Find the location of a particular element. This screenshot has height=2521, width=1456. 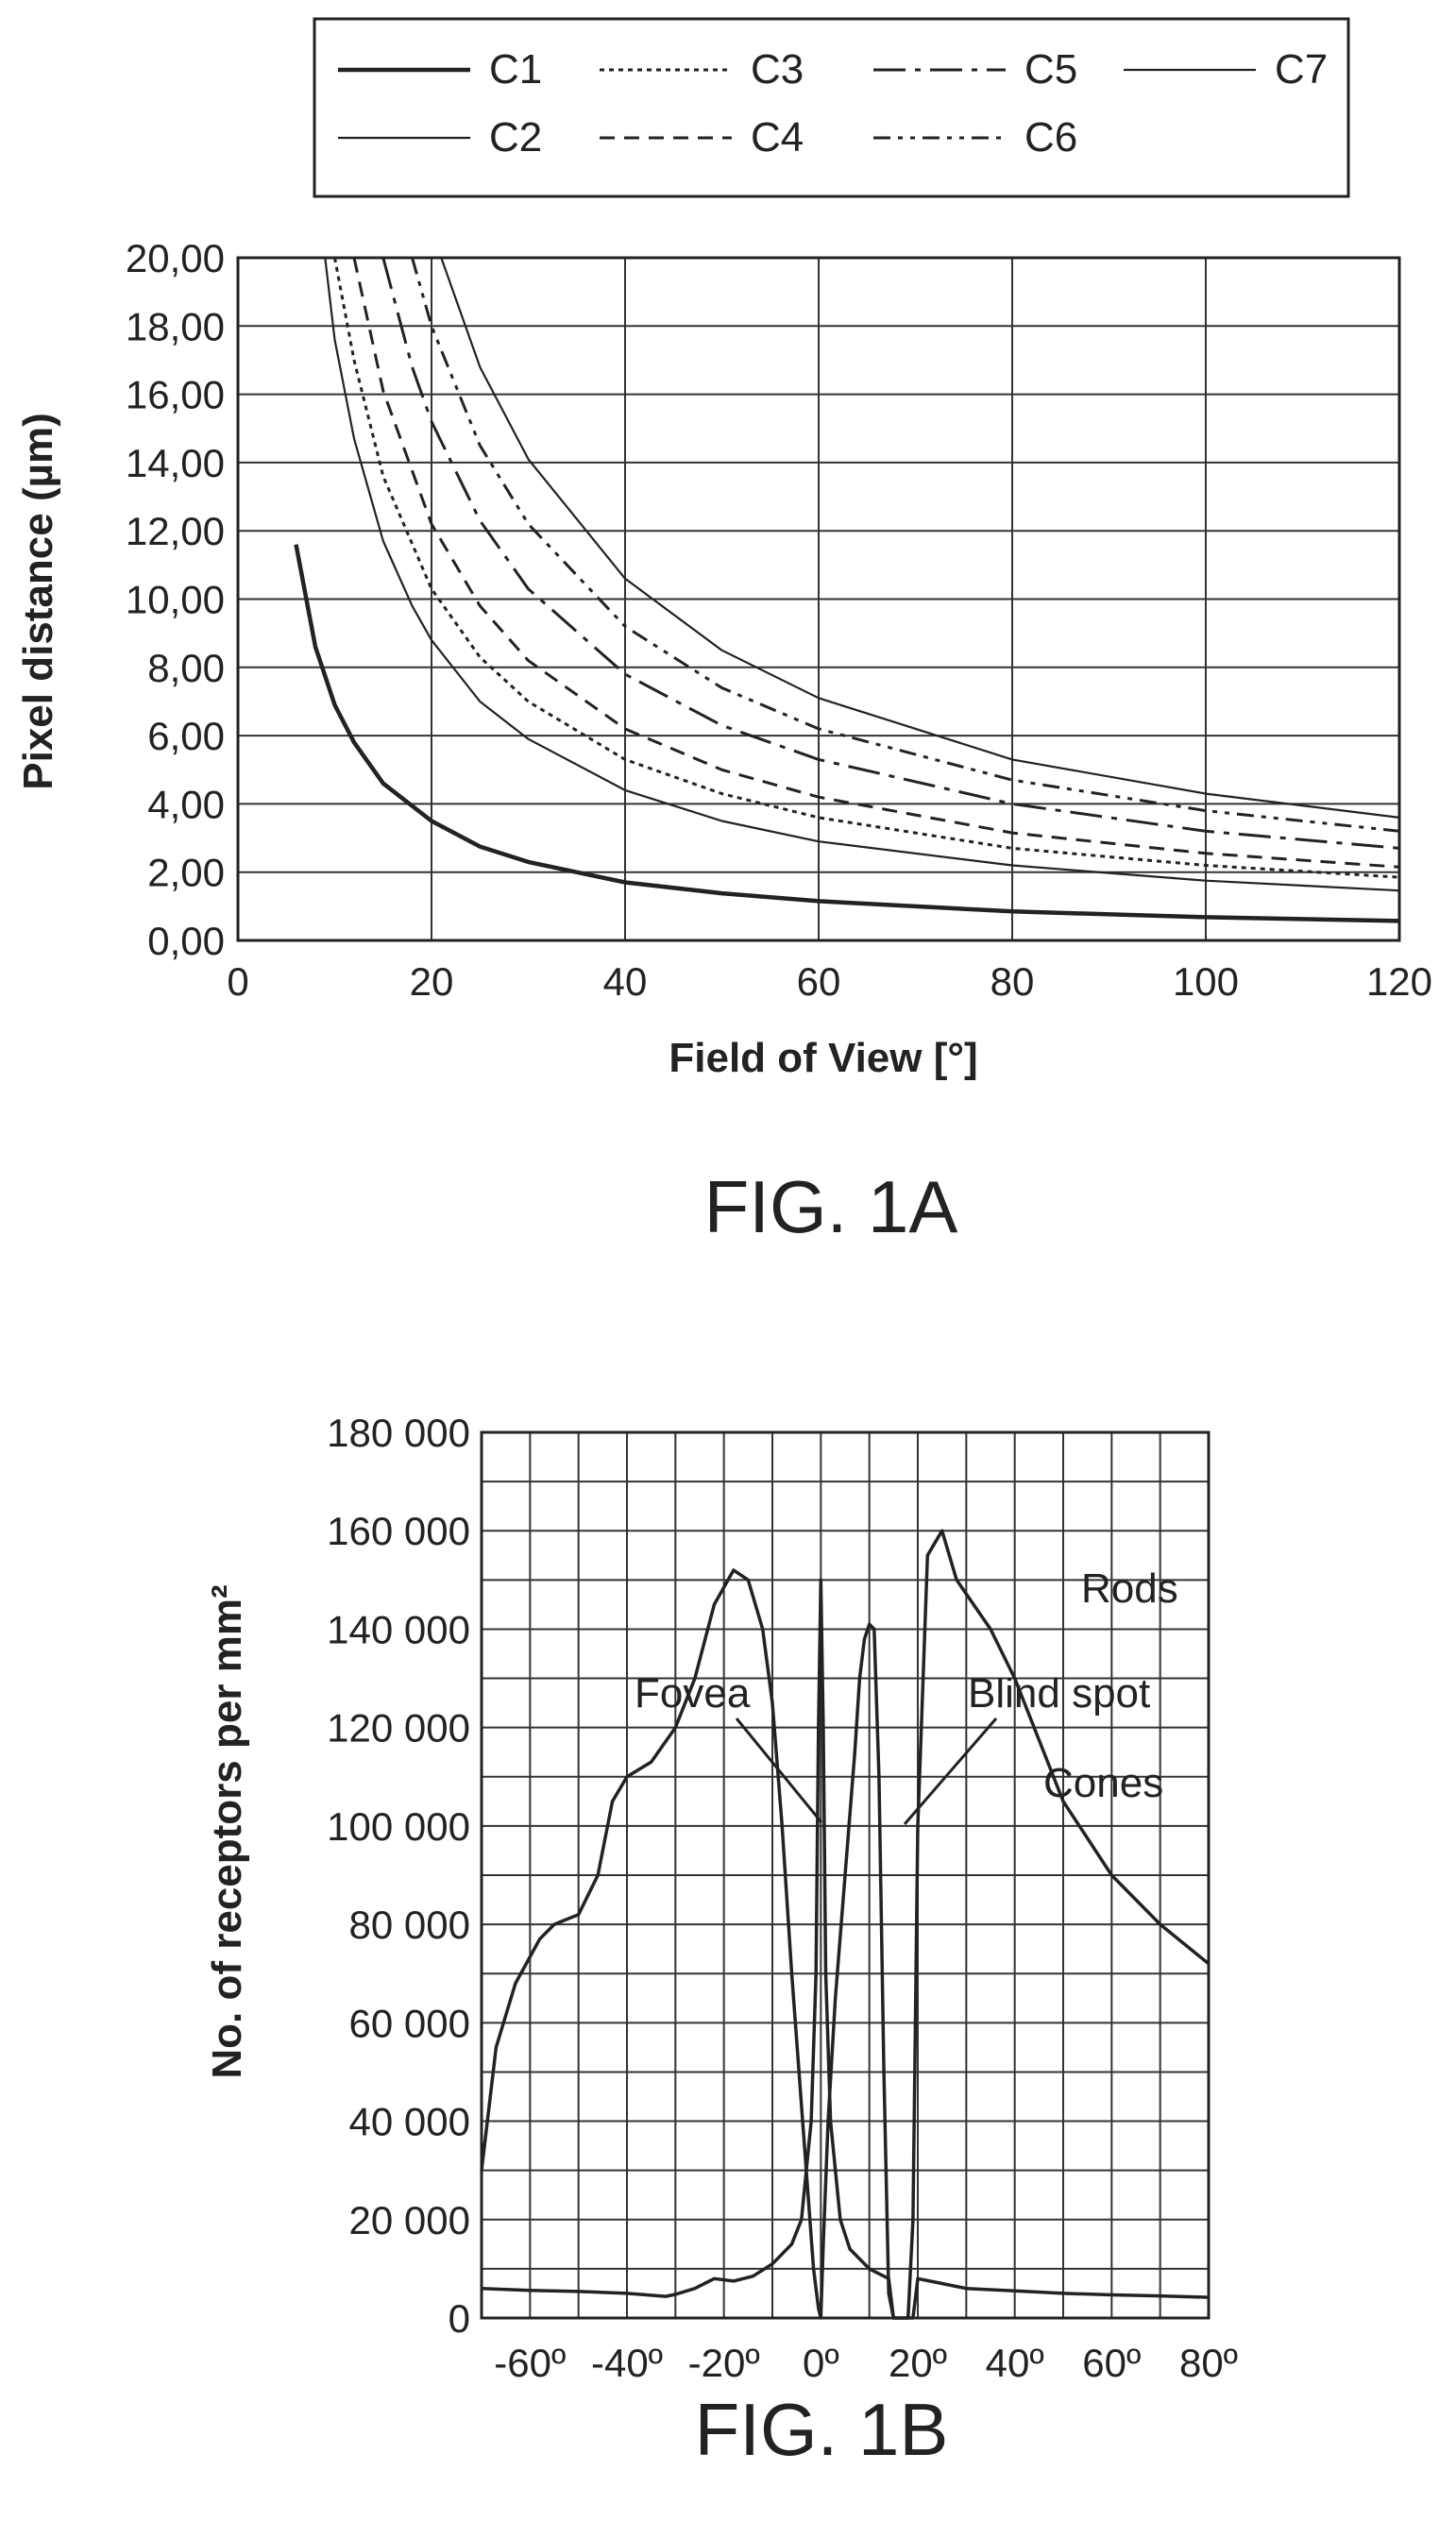

x-tick-label: 0 is located at coordinates (237, 981).